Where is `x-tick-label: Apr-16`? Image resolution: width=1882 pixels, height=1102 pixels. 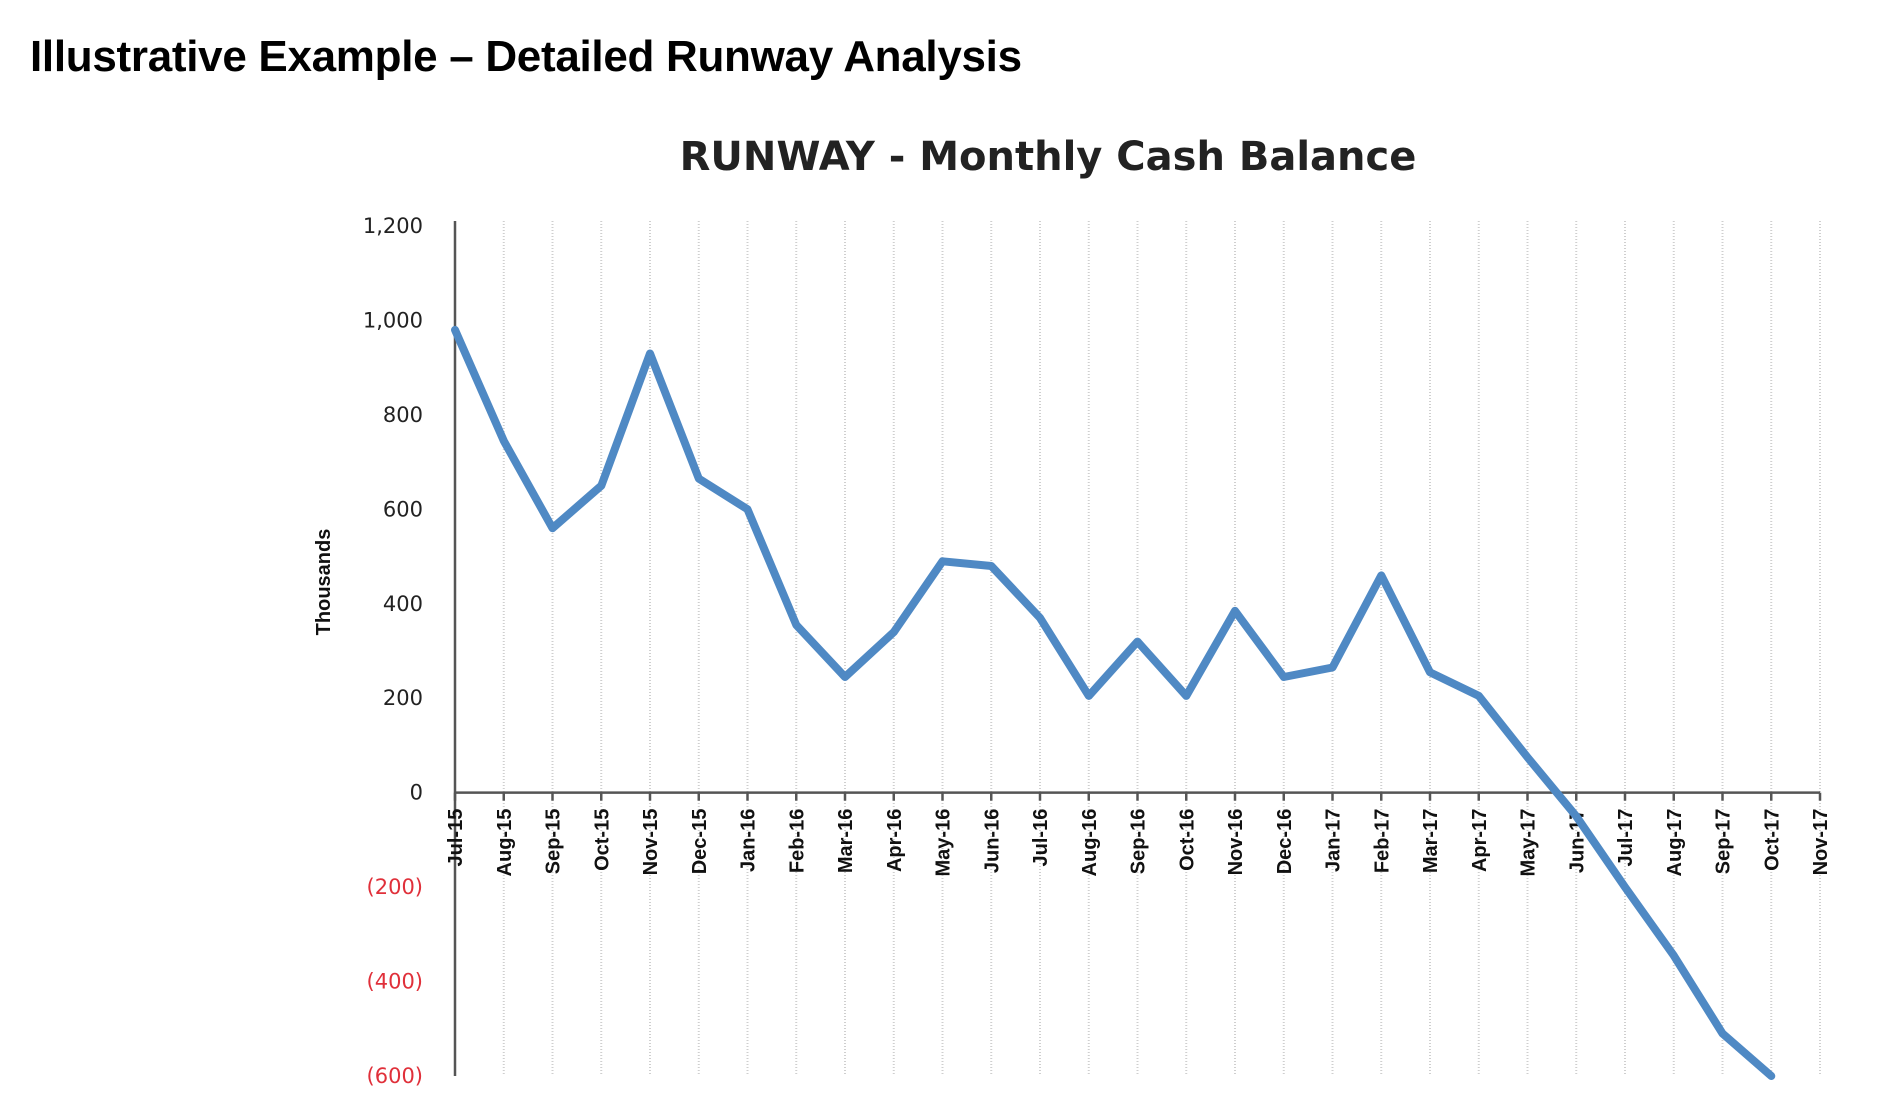
x-tick-label: Apr-16 is located at coordinates (895, 840).